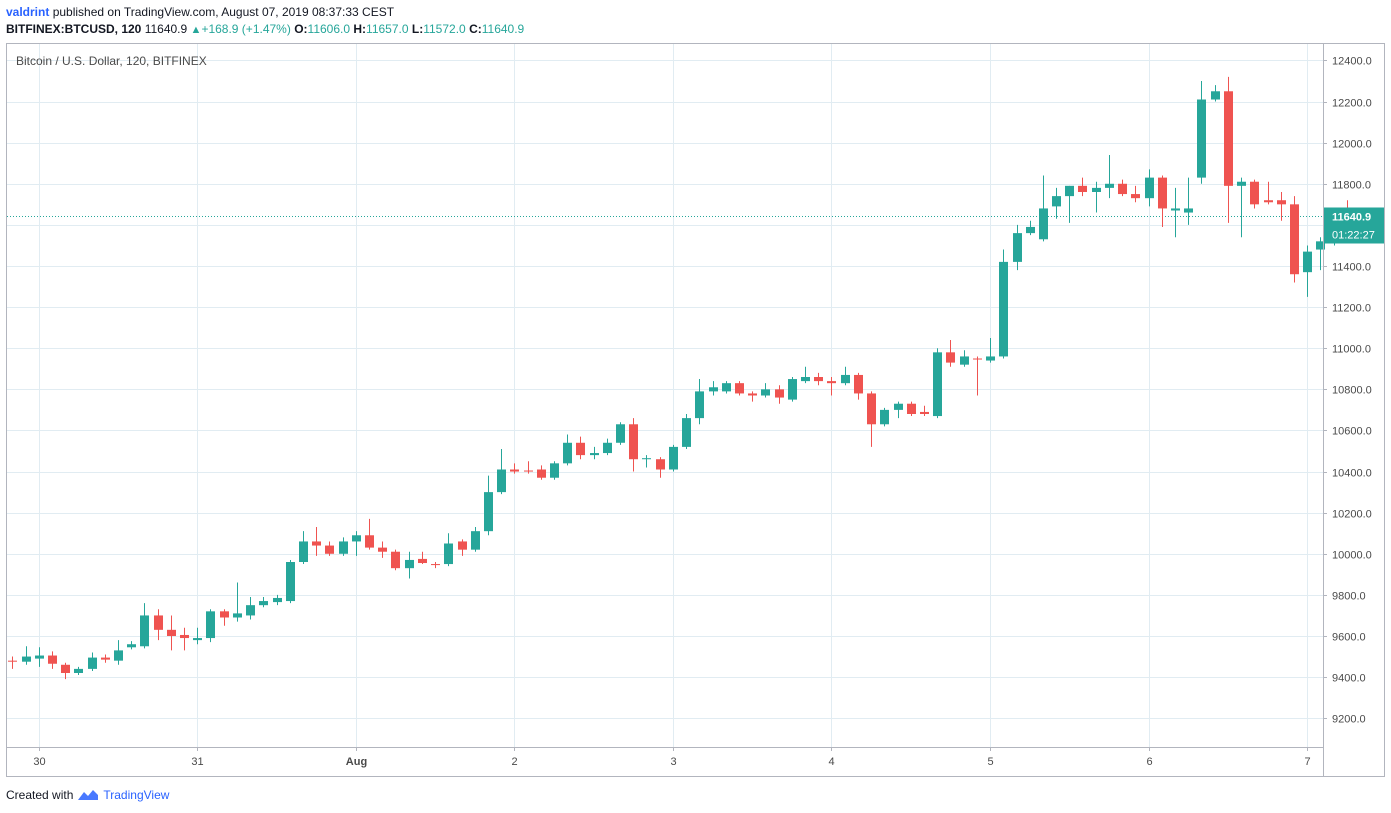  Describe the element at coordinates (166, 29) in the screenshot. I see `last-price: 11640.9` at that location.